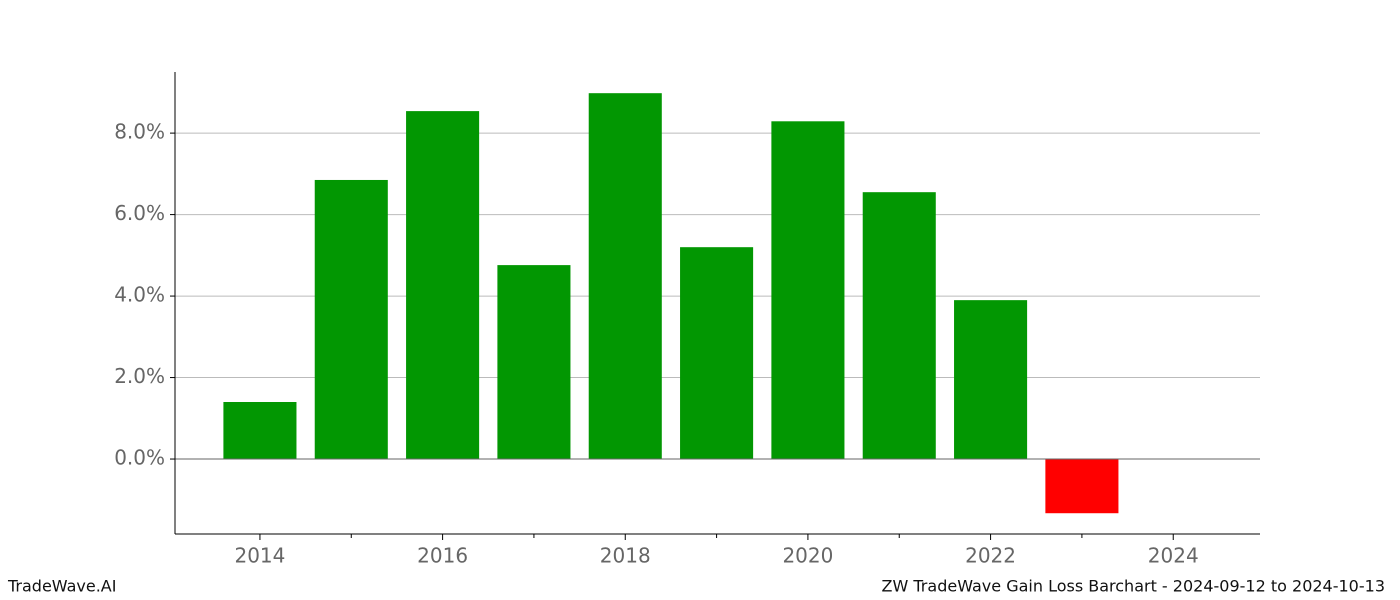  I want to click on y-tick-label: 2.0%, so click(139, 376).